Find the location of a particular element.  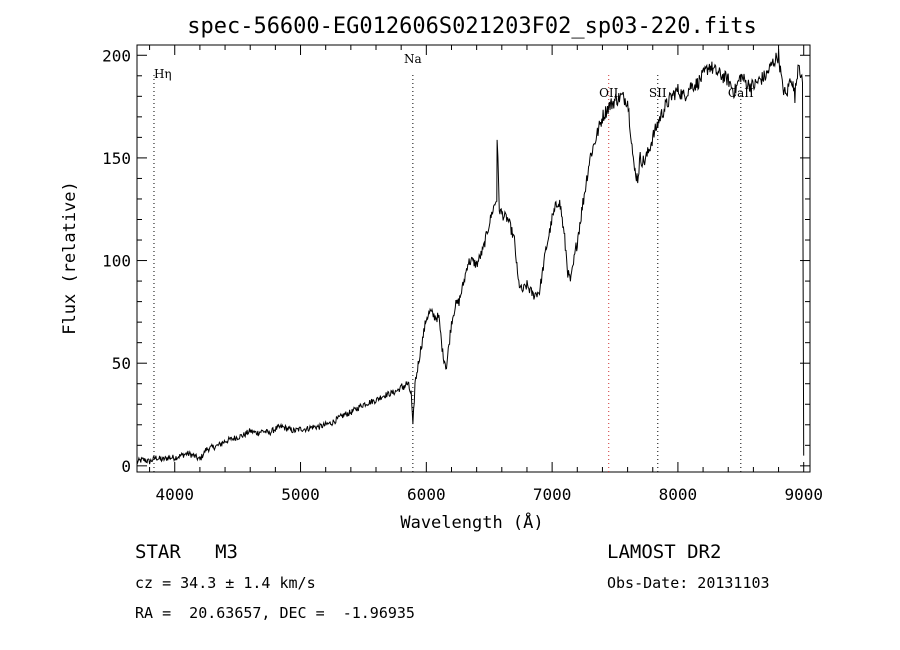

x-tick-label: 6000 is located at coordinates (426, 494).